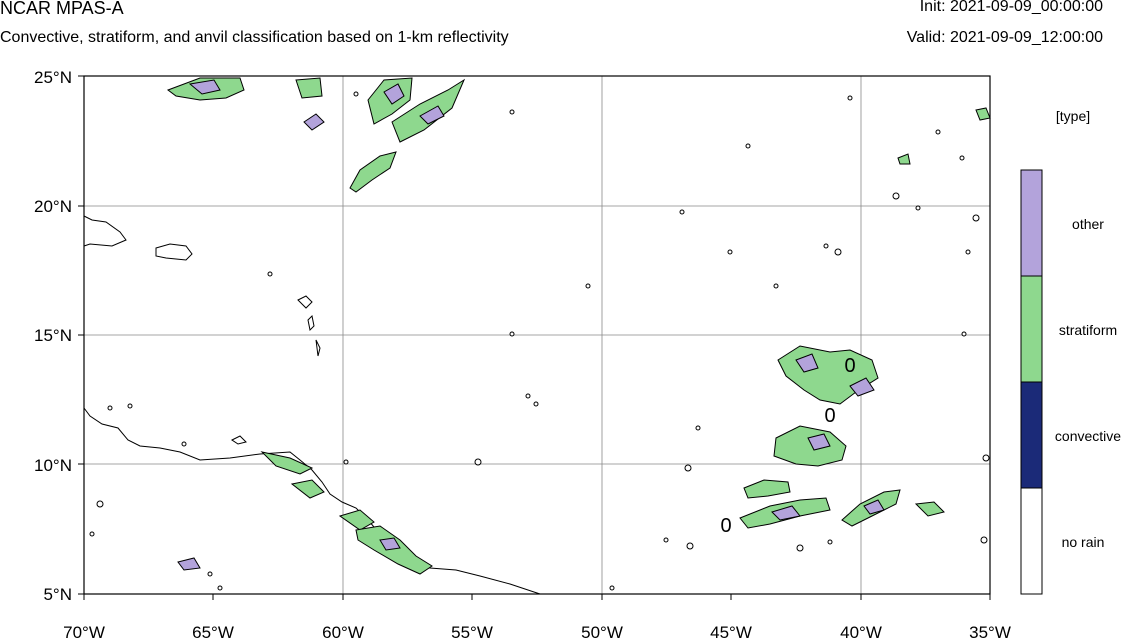 Image resolution: width=1128 pixels, height=641 pixels. What do you see at coordinates (1088, 436) in the screenshot?
I see `legend-label-convective: convective` at bounding box center [1088, 436].